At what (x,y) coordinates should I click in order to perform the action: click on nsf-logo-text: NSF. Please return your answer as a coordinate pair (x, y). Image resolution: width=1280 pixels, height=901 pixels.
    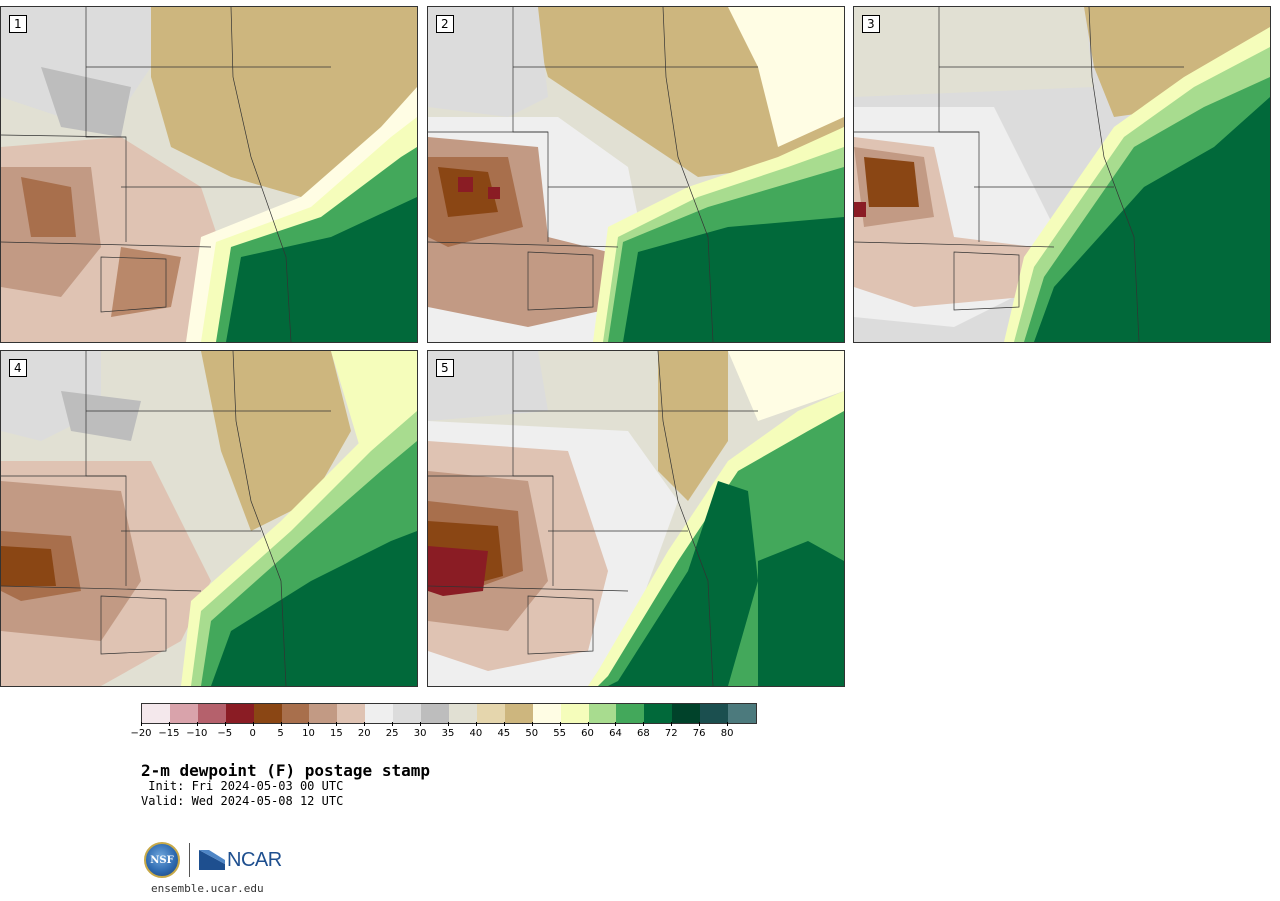
    Looking at the image, I should click on (162, 860).